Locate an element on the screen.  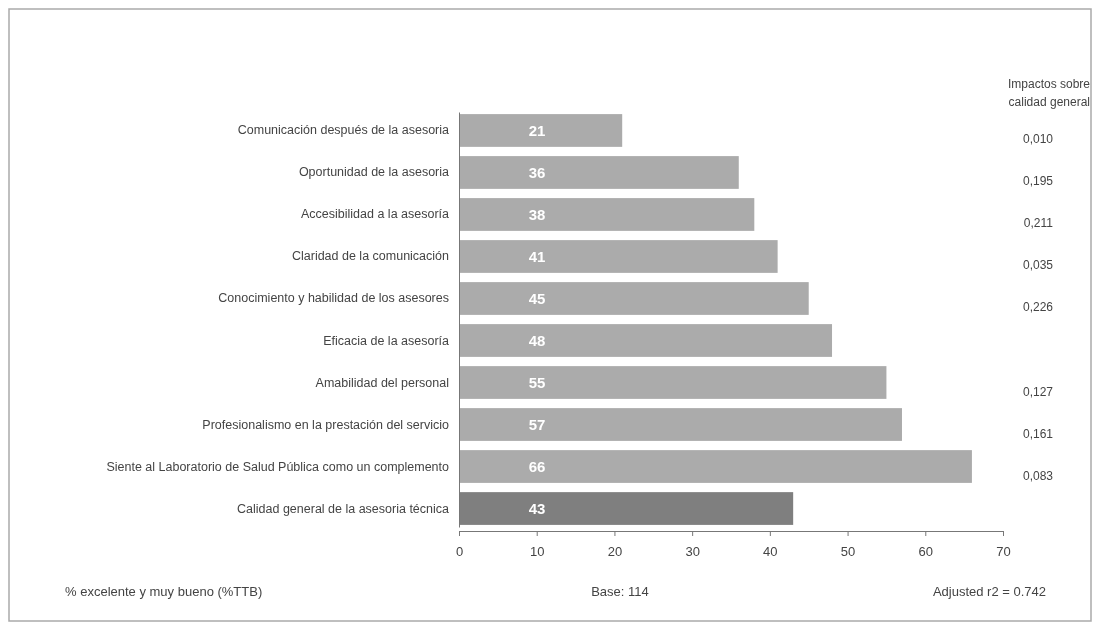
text: 0,226 is located at coordinates (1038, 307).